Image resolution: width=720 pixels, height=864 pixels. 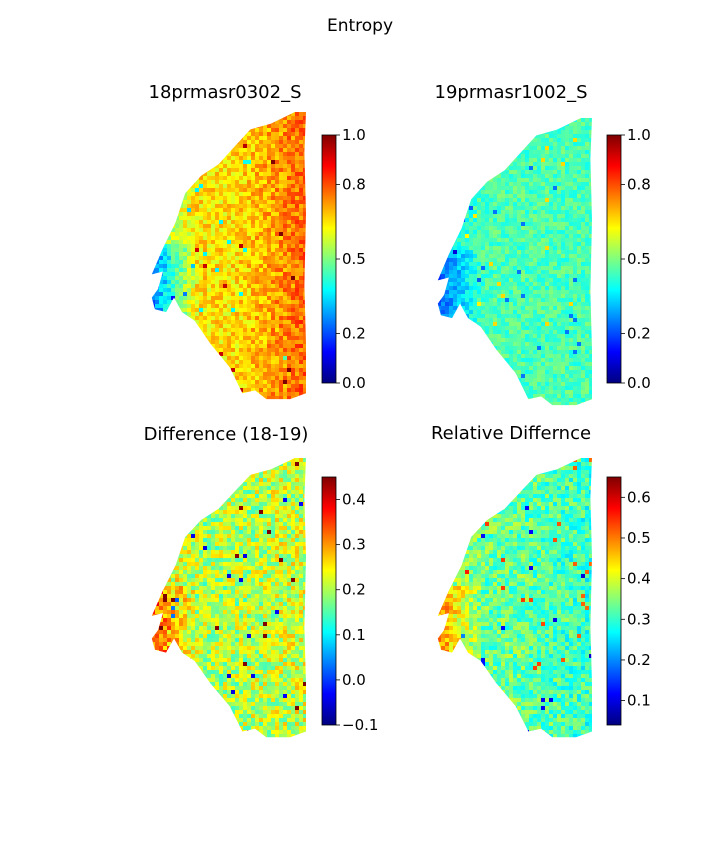 What do you see at coordinates (360, 26) in the screenshot?
I see `figure-title: Entropy` at bounding box center [360, 26].